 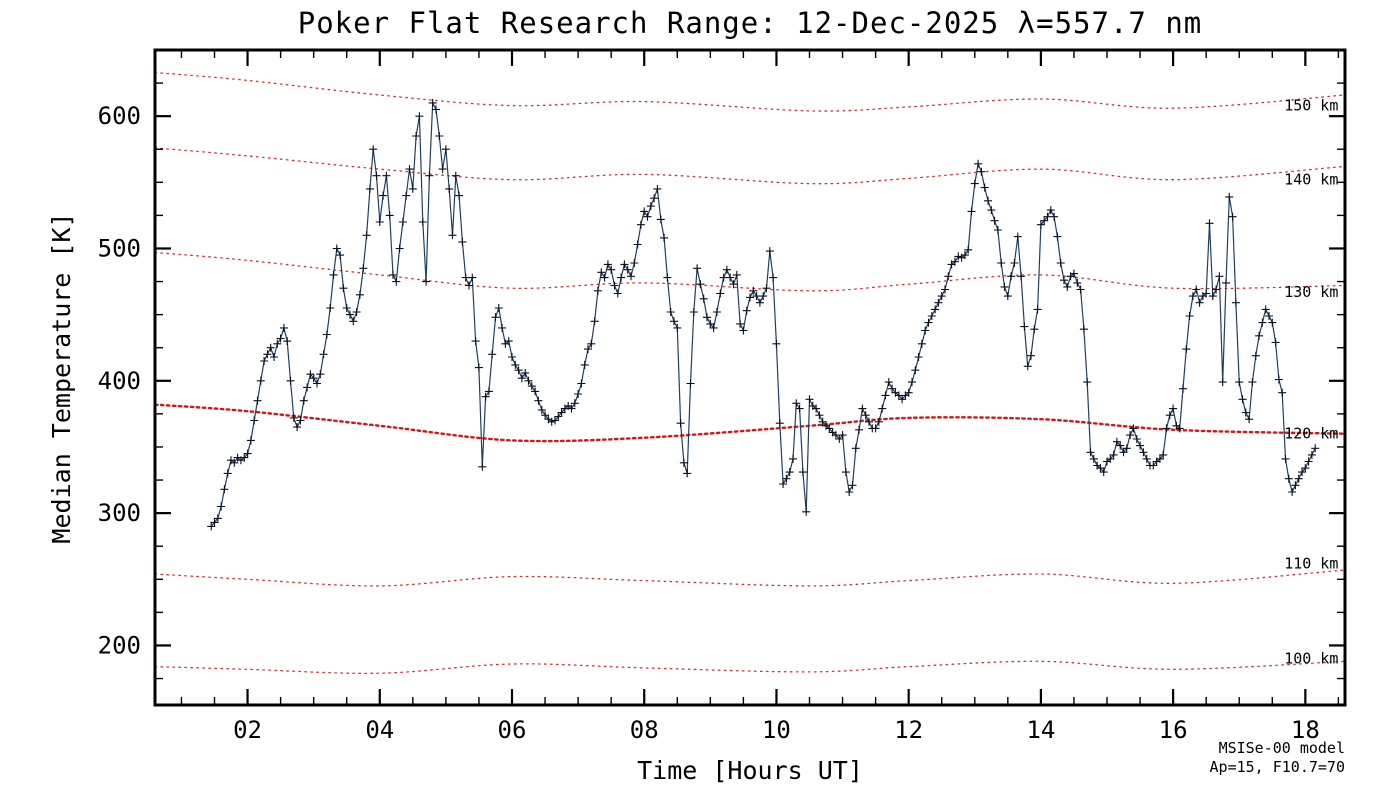 I want to click on y-tick-label: 500, so click(x=119, y=248).